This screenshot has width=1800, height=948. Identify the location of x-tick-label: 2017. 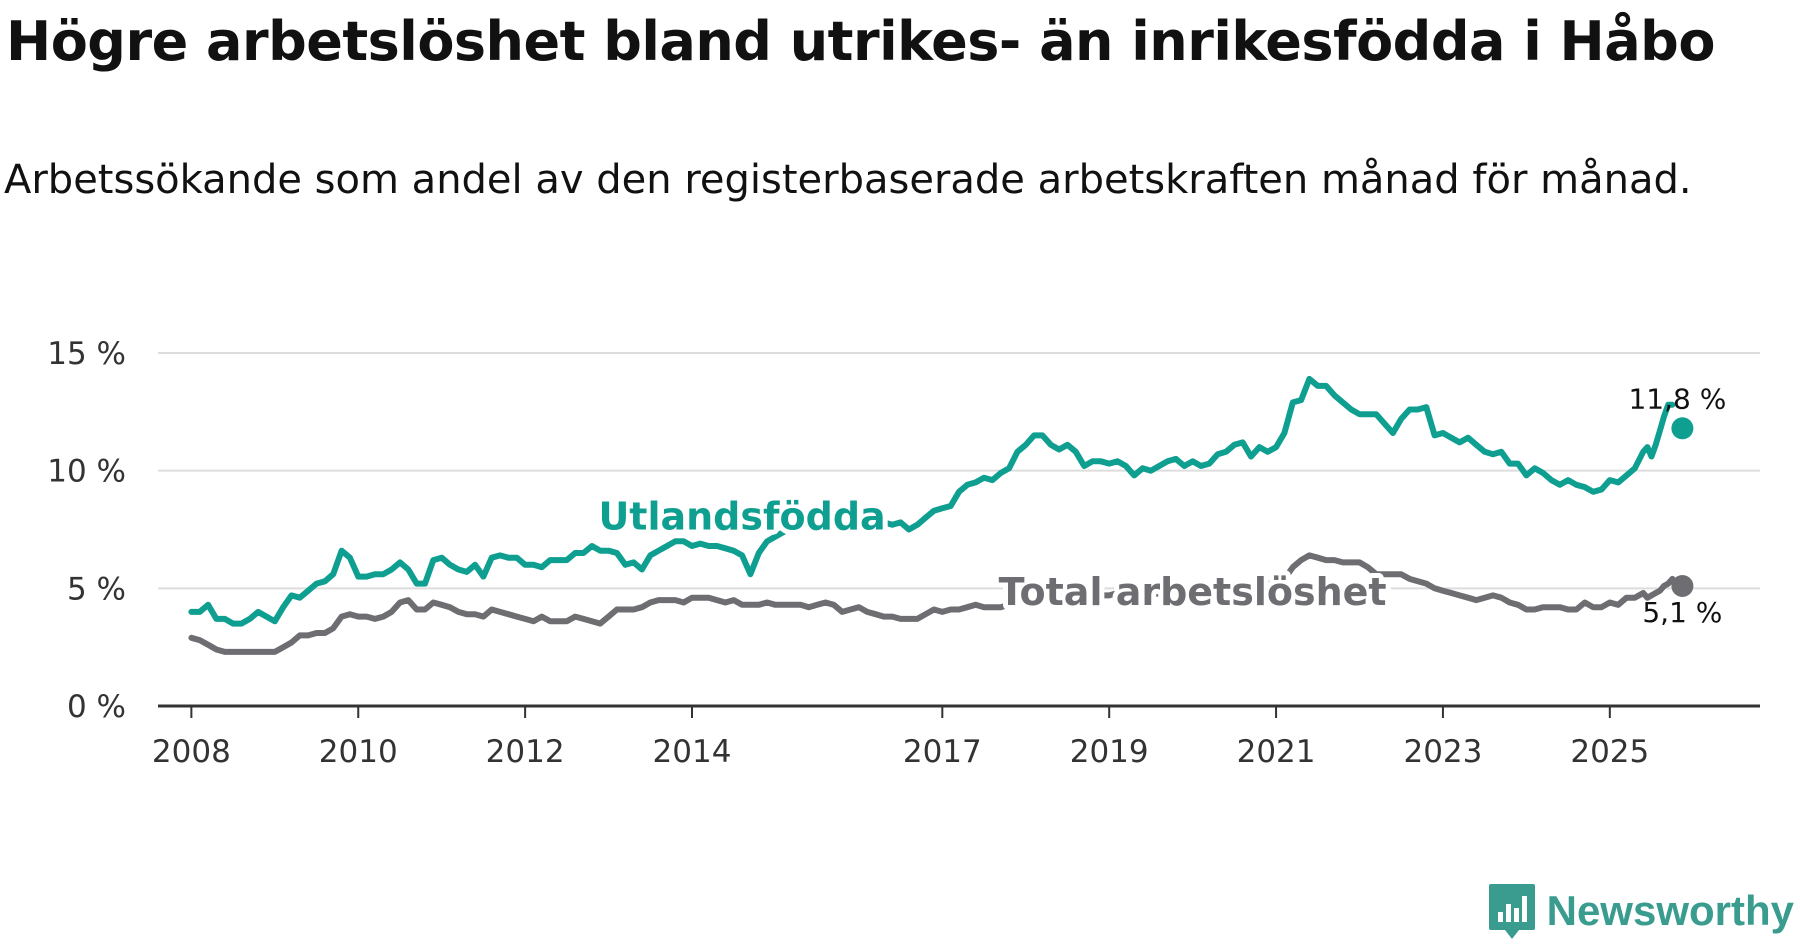
(942, 752).